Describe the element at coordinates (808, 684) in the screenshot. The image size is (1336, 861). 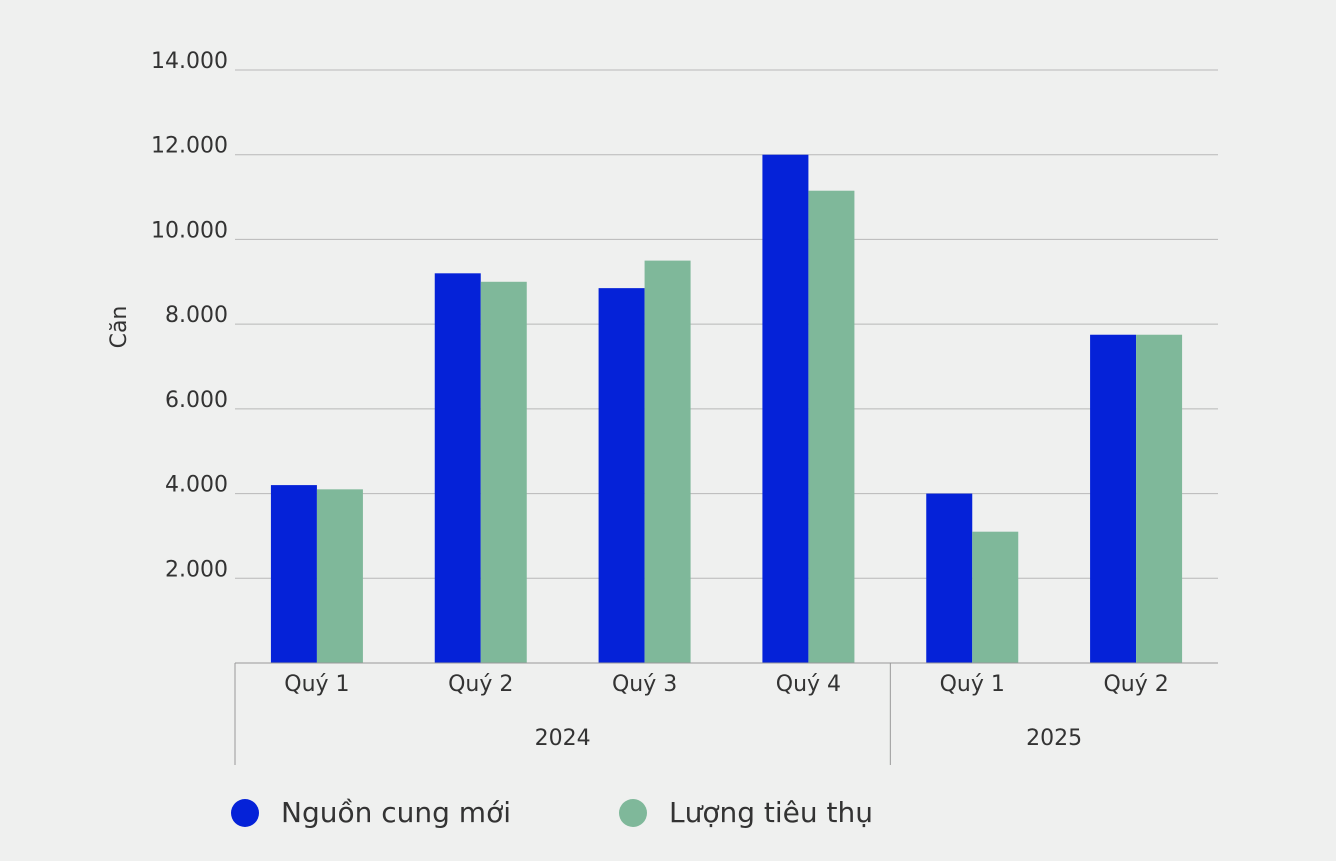
I see `x-tick-label: Quý 4` at that location.